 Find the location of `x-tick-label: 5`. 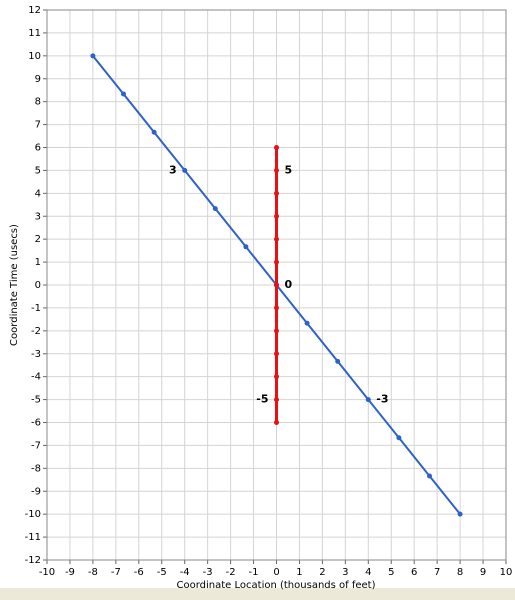

x-tick-label: 5 is located at coordinates (391, 572).